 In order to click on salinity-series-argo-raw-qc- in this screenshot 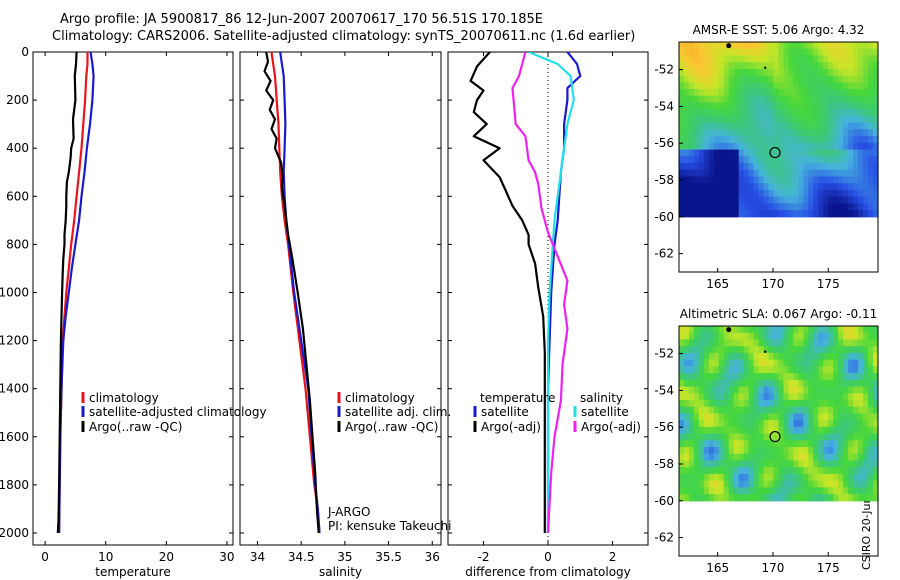, I will do `click(291, 293)`.